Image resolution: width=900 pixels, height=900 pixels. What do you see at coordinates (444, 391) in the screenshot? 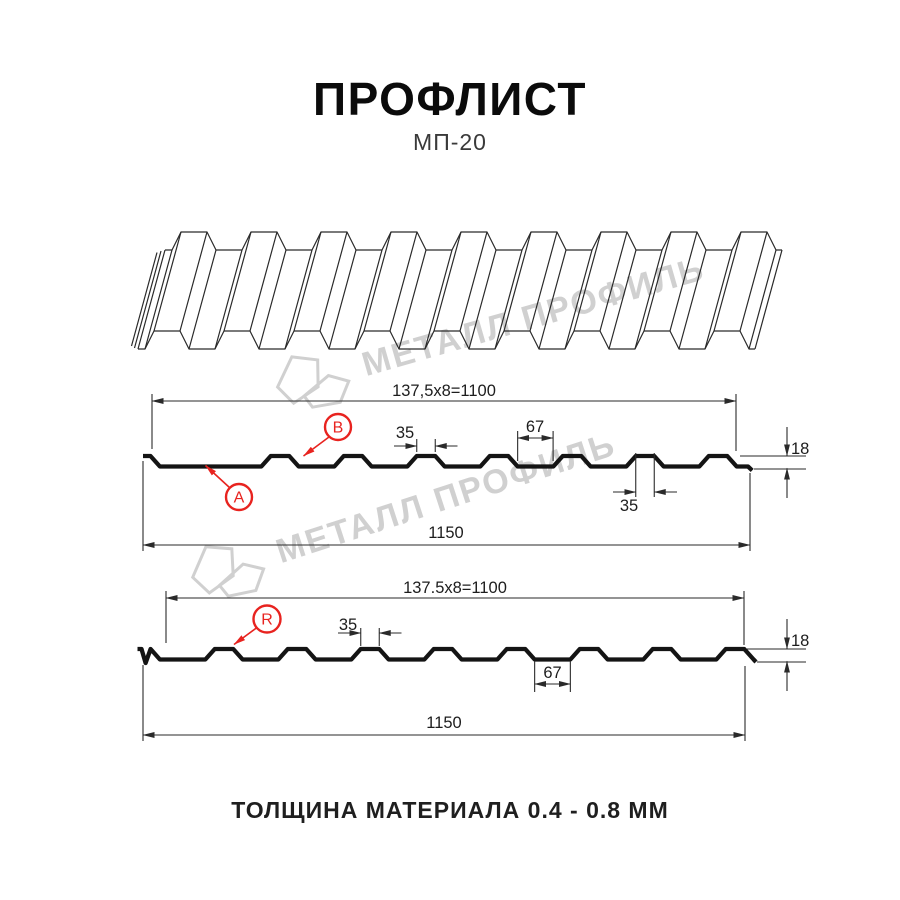
I see `dim-text-coverage: 137,5x8=1100` at bounding box center [444, 391].